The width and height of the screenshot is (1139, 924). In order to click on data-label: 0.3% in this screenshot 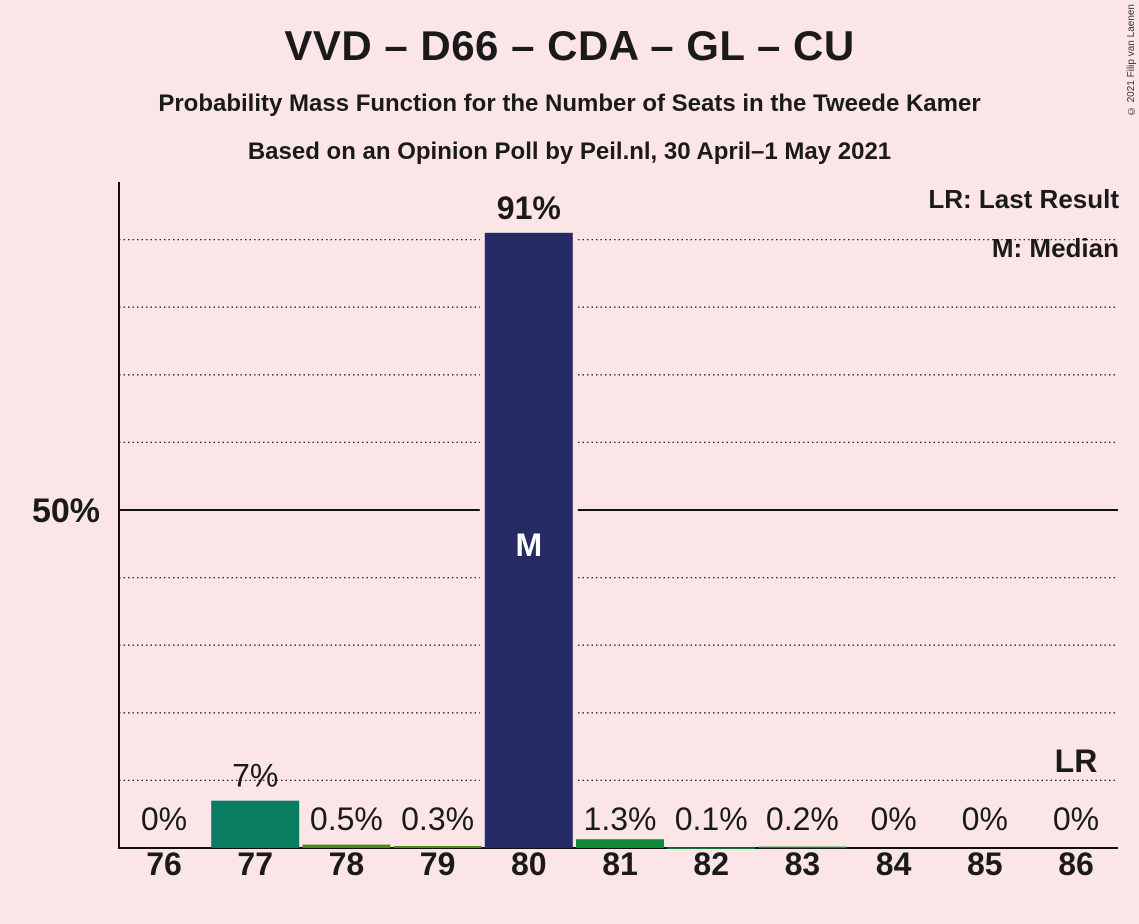, I will do `click(437, 819)`.